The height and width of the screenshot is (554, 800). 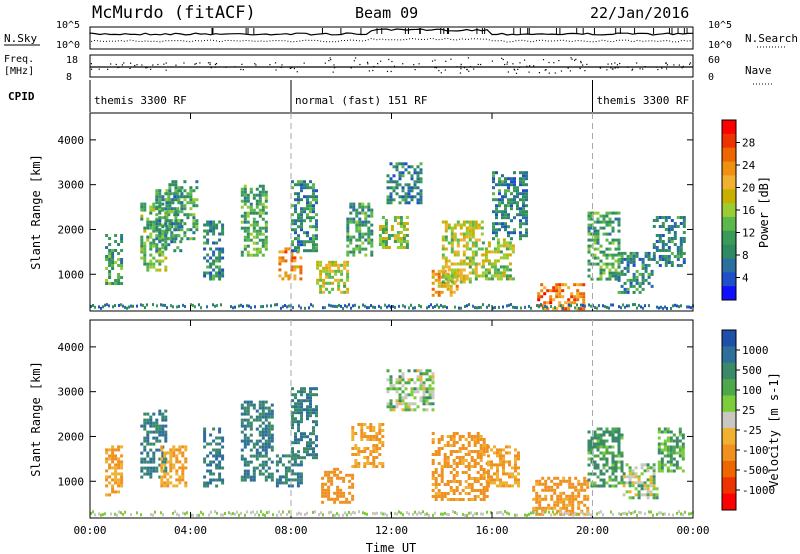 What do you see at coordinates (720, 25) in the screenshot?
I see `nsearch-tick-top: 10^5` at bounding box center [720, 25].